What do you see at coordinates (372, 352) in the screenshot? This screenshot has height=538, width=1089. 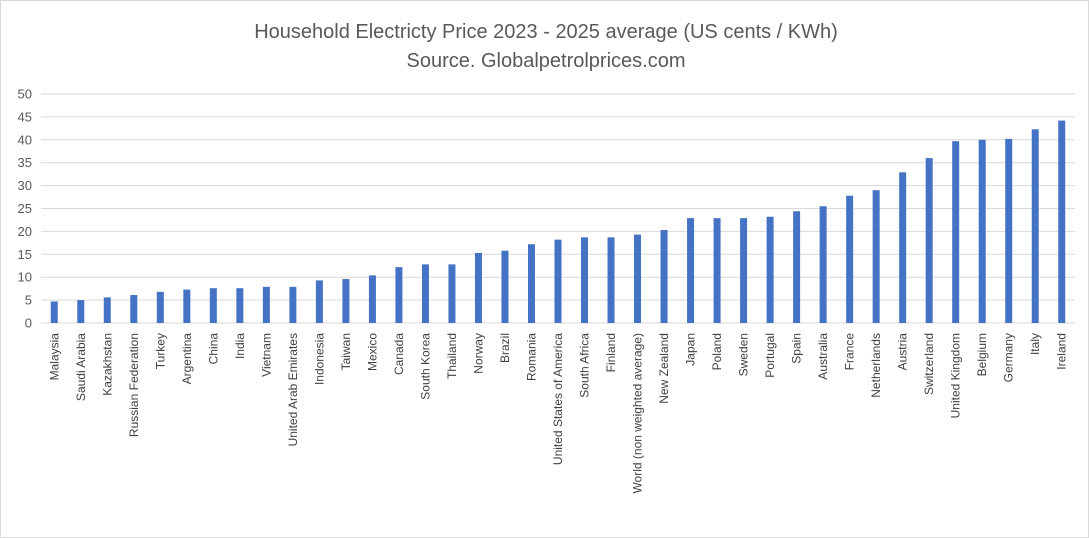 I see `x-tick-label: Mexico` at bounding box center [372, 352].